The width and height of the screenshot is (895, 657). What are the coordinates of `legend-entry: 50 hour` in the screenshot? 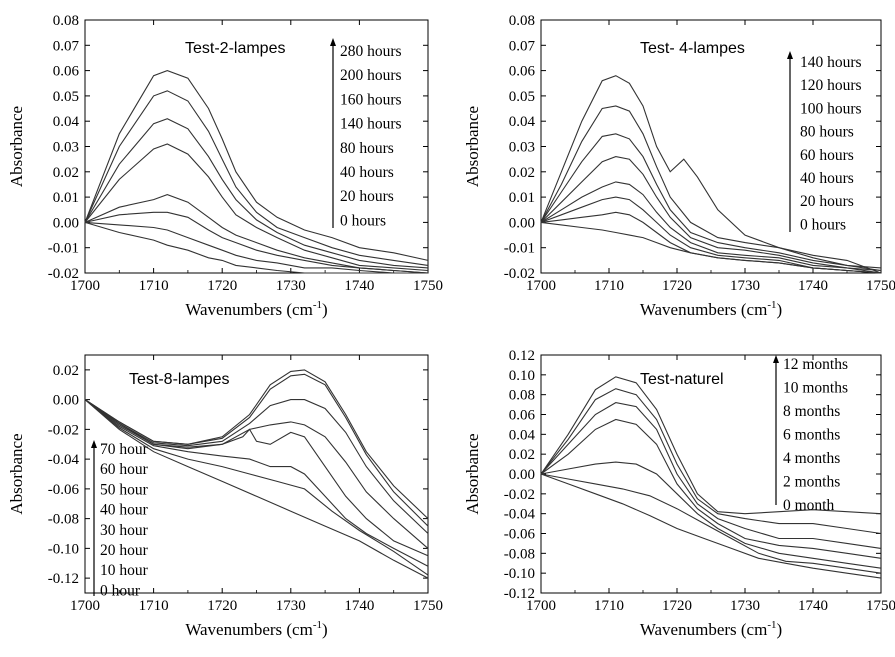 It's located at (124, 489).